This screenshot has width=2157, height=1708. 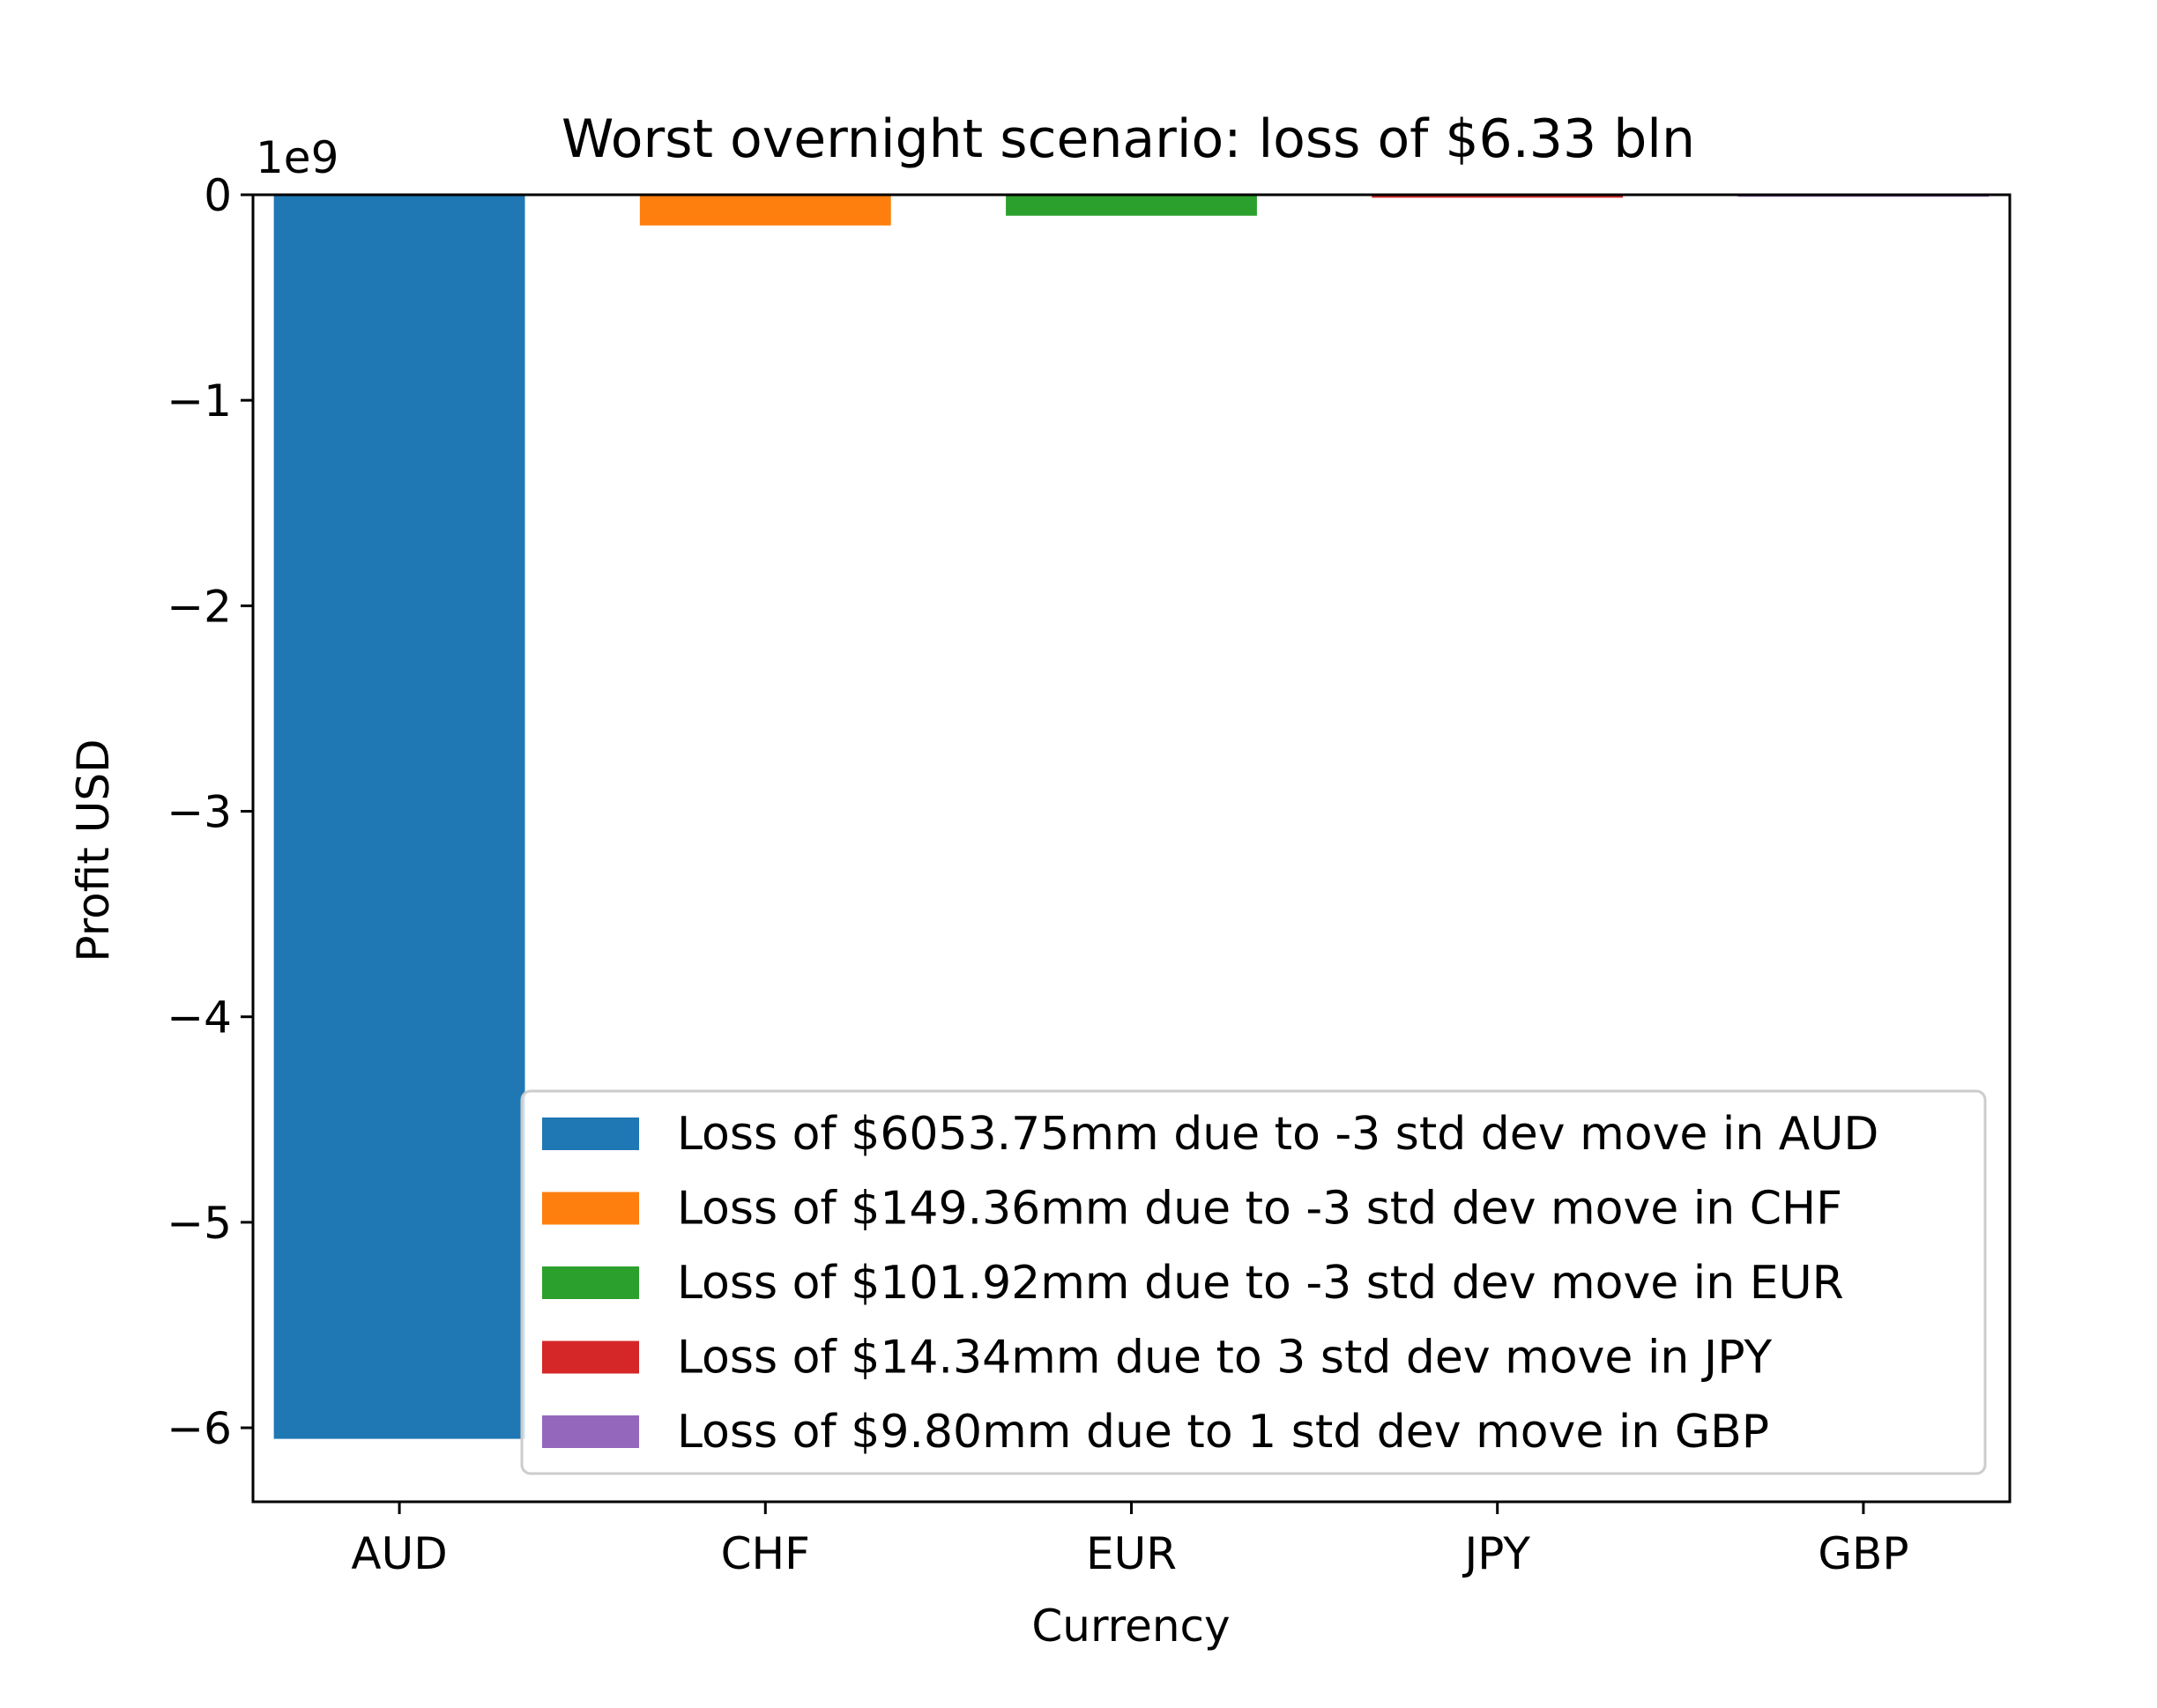 What do you see at coordinates (1863, 1554) in the screenshot?
I see `x-tick-label: GBP` at bounding box center [1863, 1554].